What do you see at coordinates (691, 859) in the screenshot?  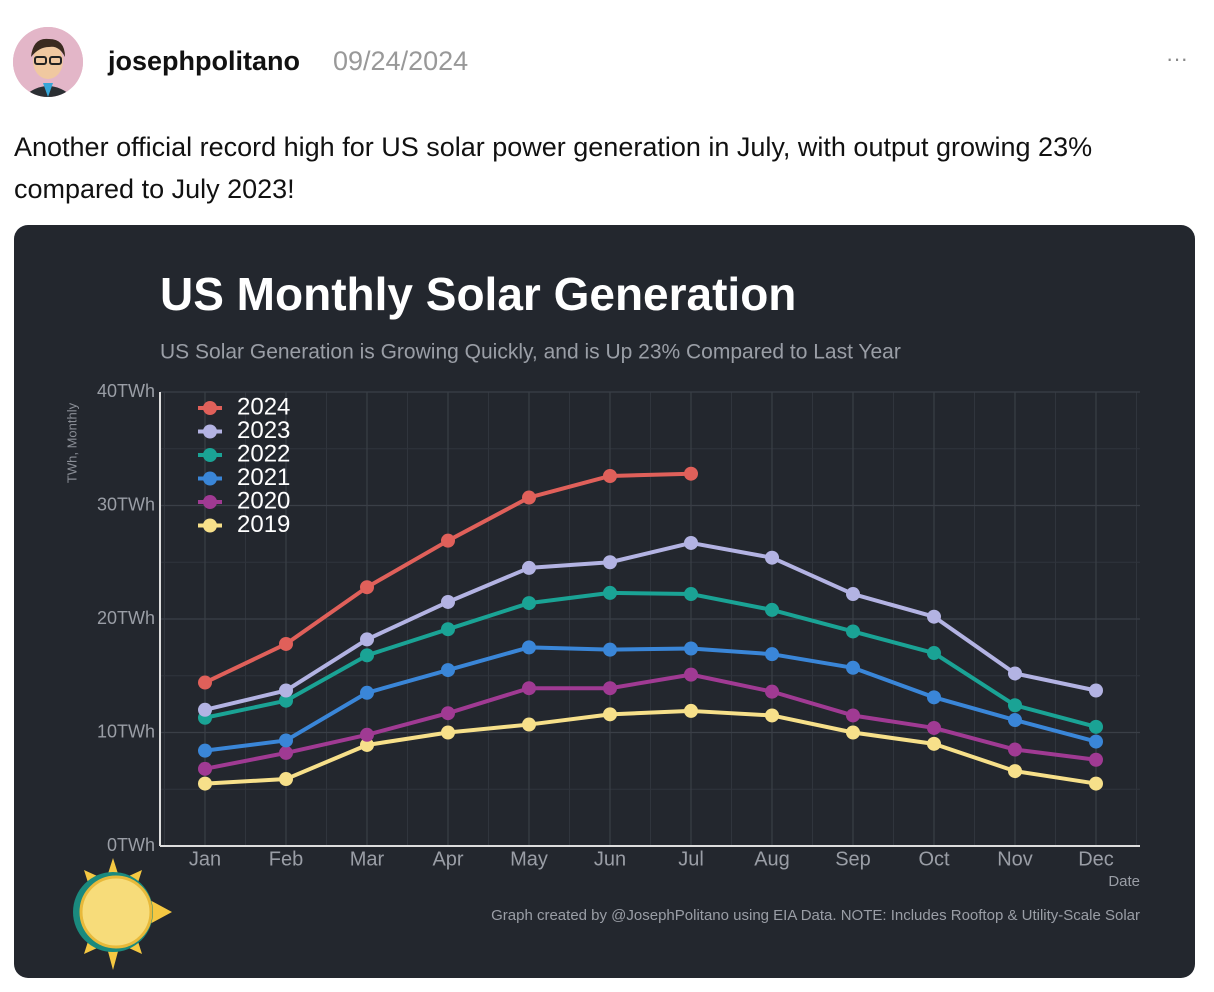 I see `x-tick-label: Jul` at bounding box center [691, 859].